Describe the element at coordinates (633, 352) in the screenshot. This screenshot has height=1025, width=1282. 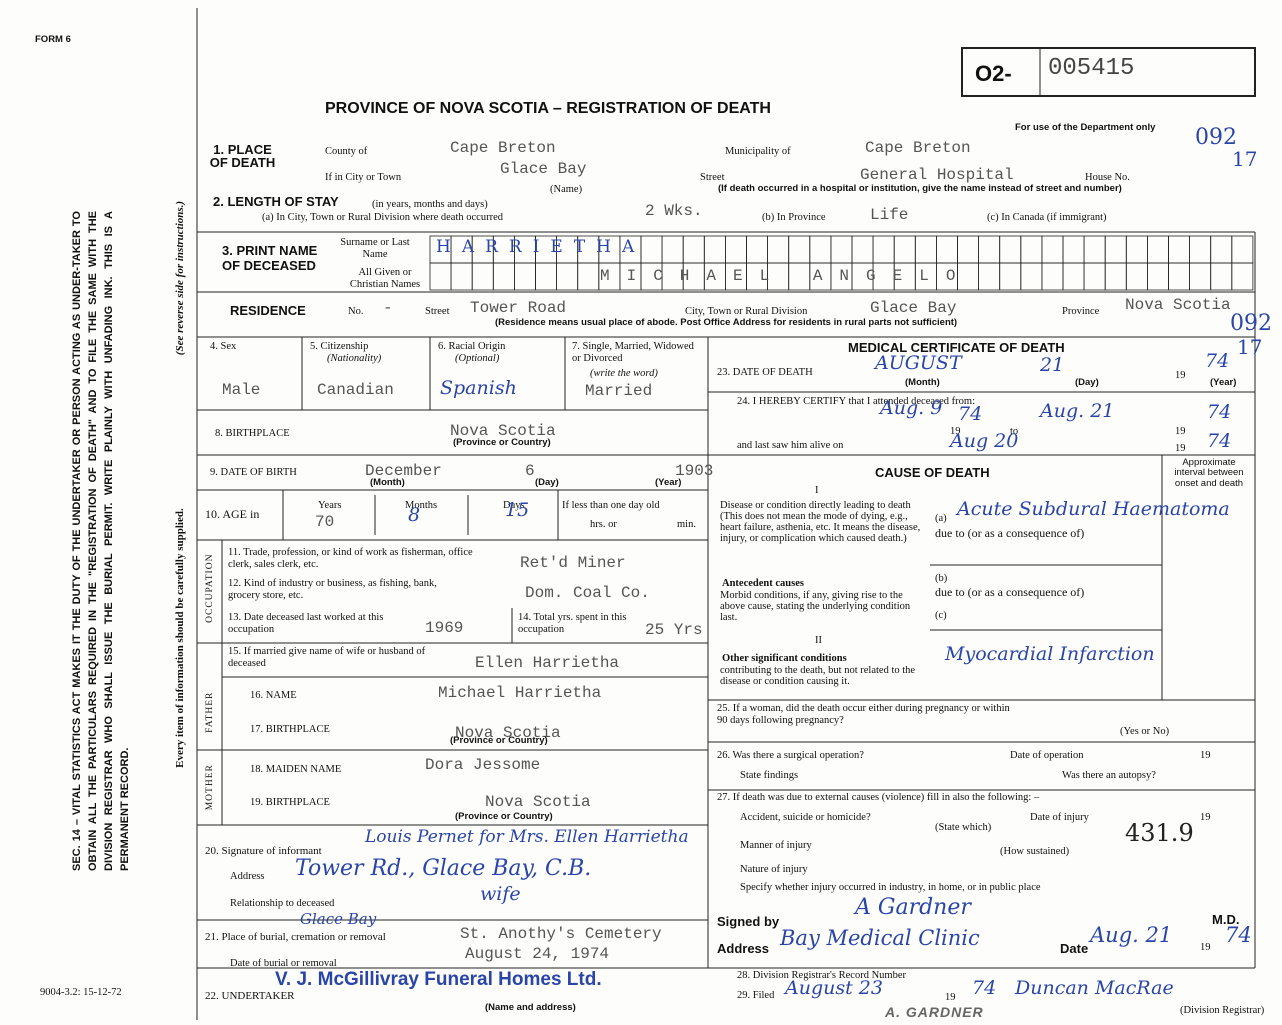
I see `personal-marital-label: 7. Single, Married, Widowed or Divorced` at that location.